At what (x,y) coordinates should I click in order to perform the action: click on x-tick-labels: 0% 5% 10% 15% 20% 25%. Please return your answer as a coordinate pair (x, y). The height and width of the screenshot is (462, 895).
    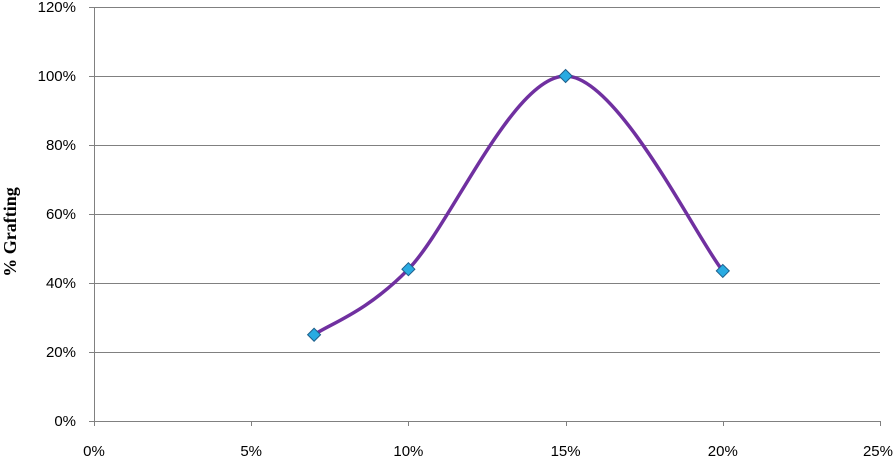
    Looking at the image, I should click on (488, 440).